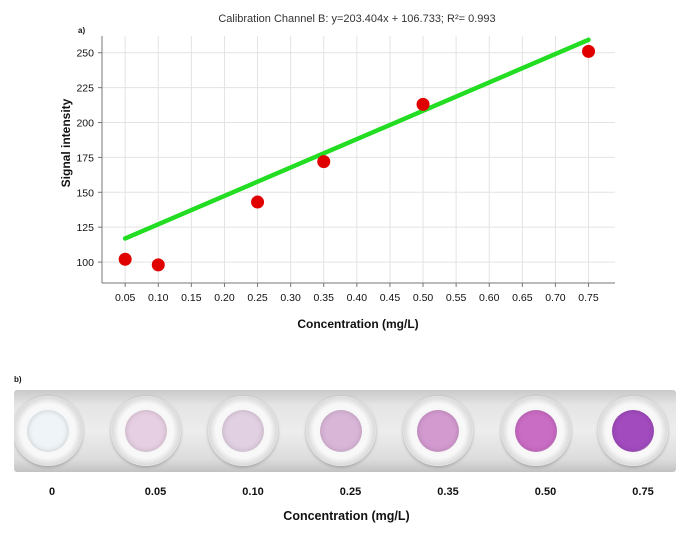 The width and height of the screenshot is (693, 541). I want to click on cup-label: 0.10, so click(253, 492).